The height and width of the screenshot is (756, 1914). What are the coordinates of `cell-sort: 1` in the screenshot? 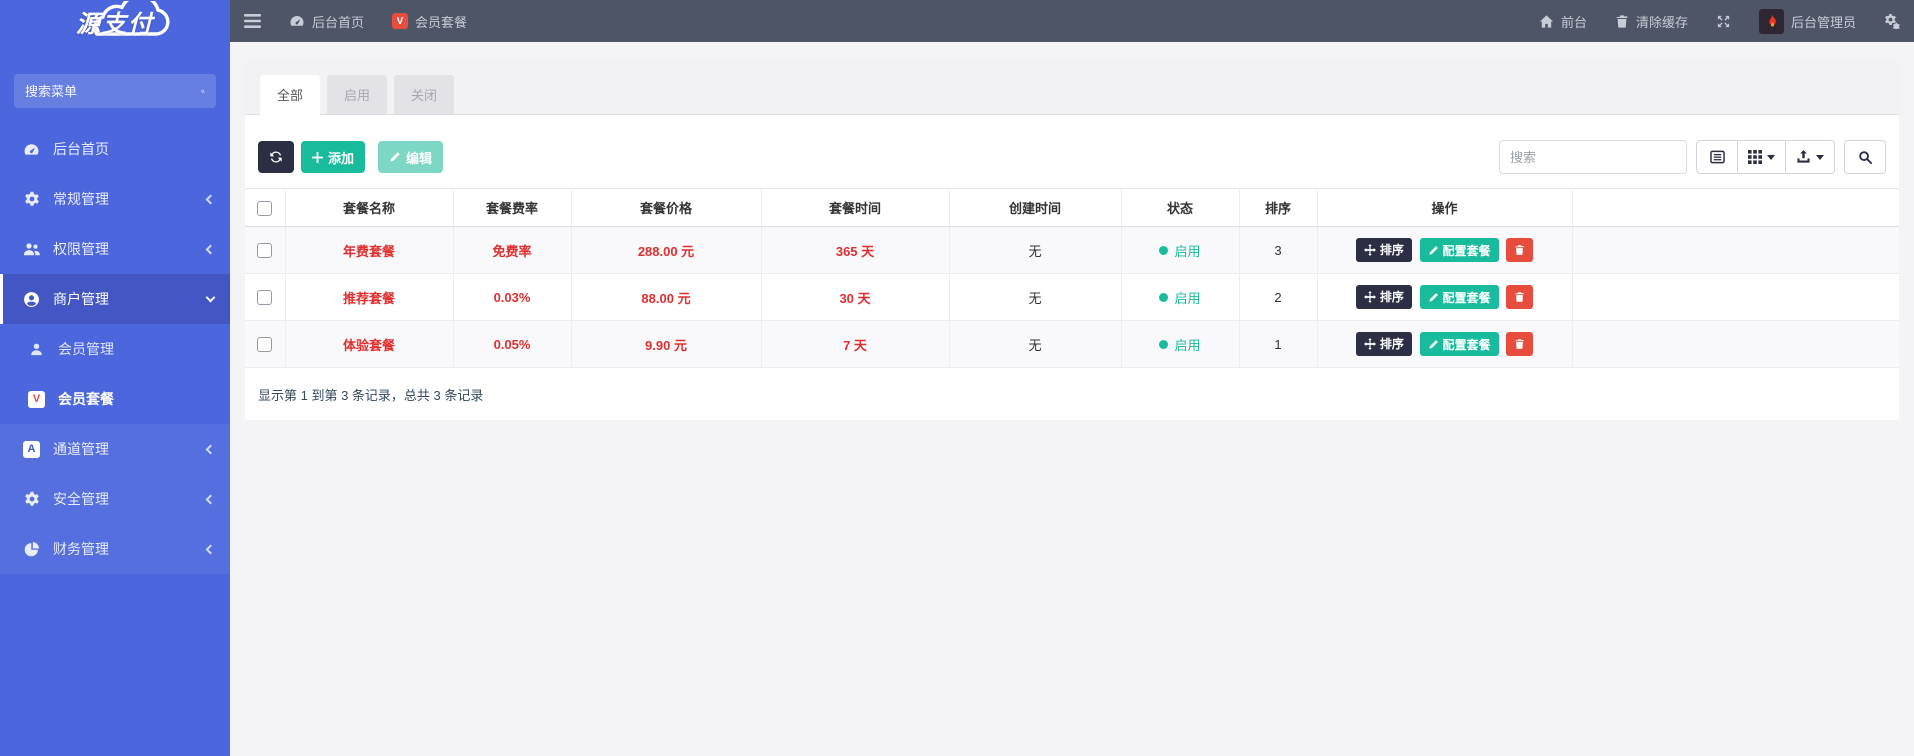 It's located at (1277, 344).